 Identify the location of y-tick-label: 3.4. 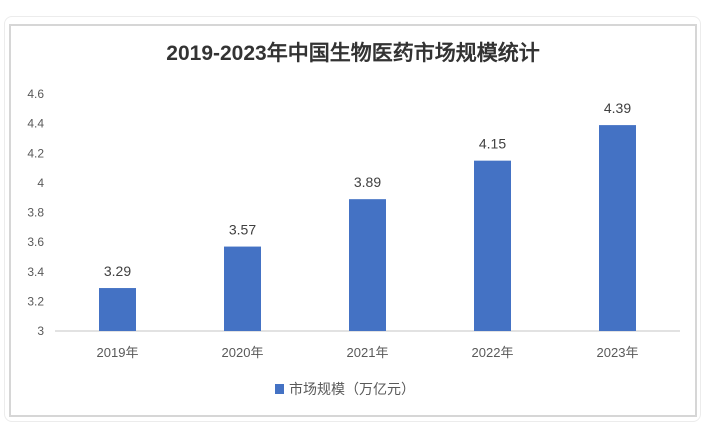
(35, 272).